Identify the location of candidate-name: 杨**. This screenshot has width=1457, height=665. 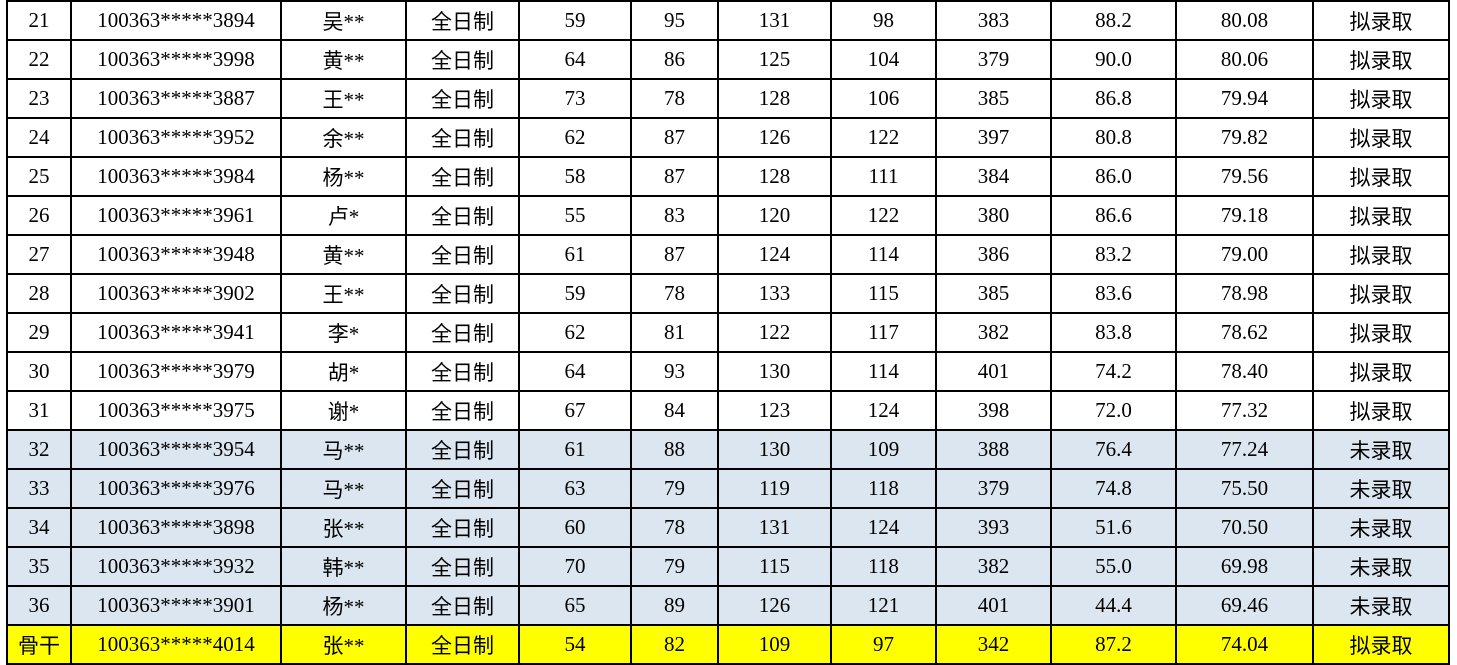
(343, 176).